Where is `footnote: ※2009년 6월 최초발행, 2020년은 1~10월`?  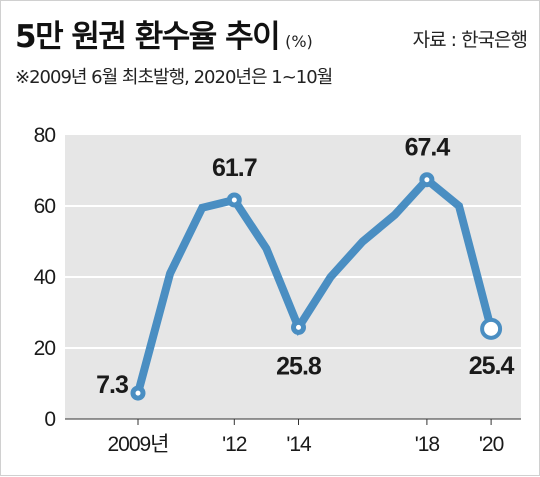 footnote: ※2009년 6월 최초발행, 2020년은 1~10월 is located at coordinates (174, 77).